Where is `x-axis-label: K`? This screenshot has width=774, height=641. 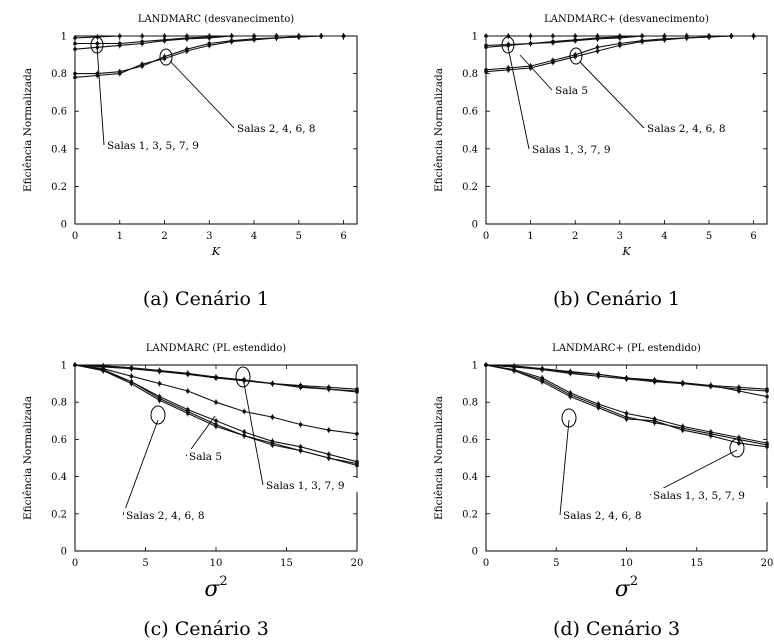
x-axis-label: K is located at coordinates (626, 251).